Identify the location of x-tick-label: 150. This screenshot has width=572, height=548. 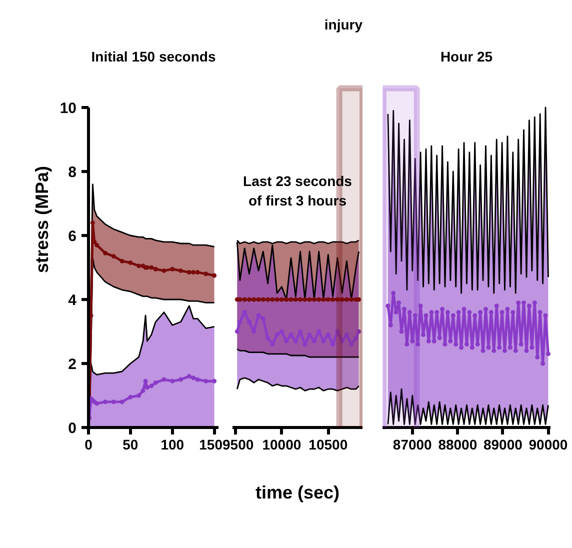
(211, 444).